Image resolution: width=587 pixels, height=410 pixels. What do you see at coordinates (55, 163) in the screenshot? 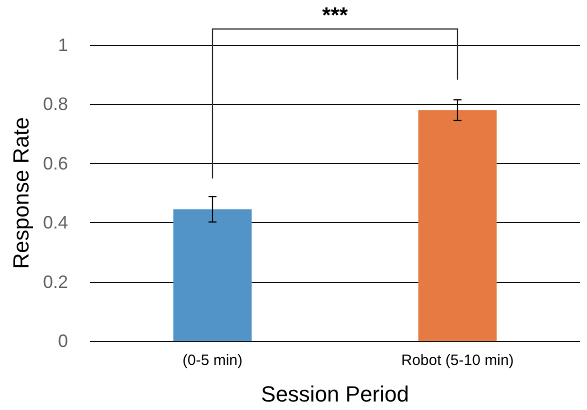
I see `y-tick-label: 0.6` at bounding box center [55, 163].